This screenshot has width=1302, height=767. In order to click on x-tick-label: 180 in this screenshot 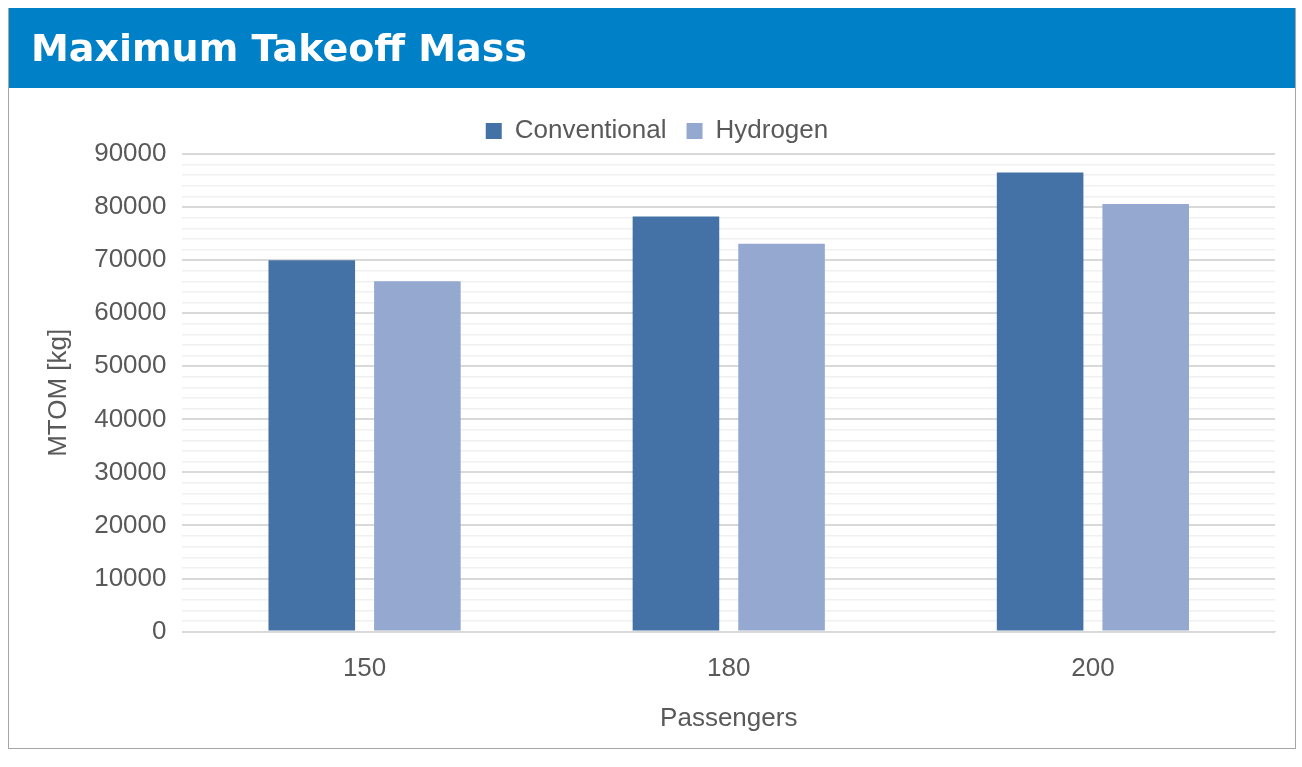, I will do `click(729, 667)`.